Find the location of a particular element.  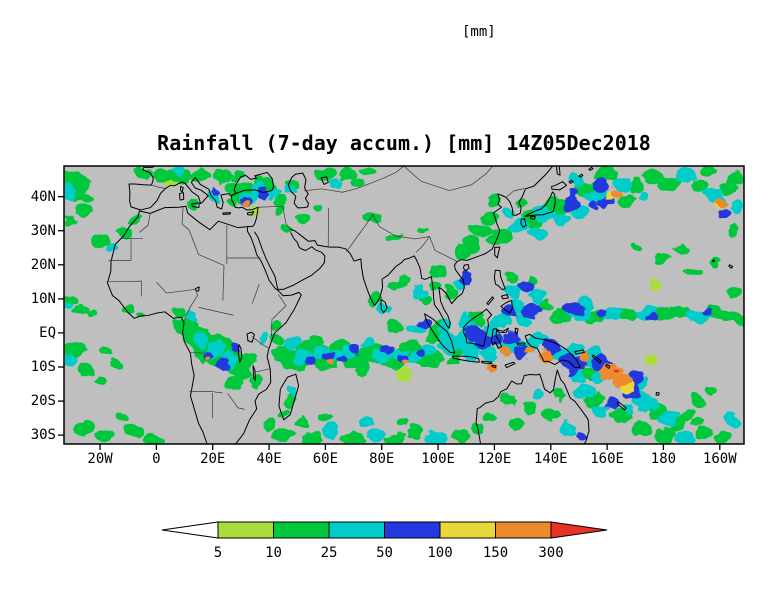

colorbar-tick-label: 10 is located at coordinates (273, 553).